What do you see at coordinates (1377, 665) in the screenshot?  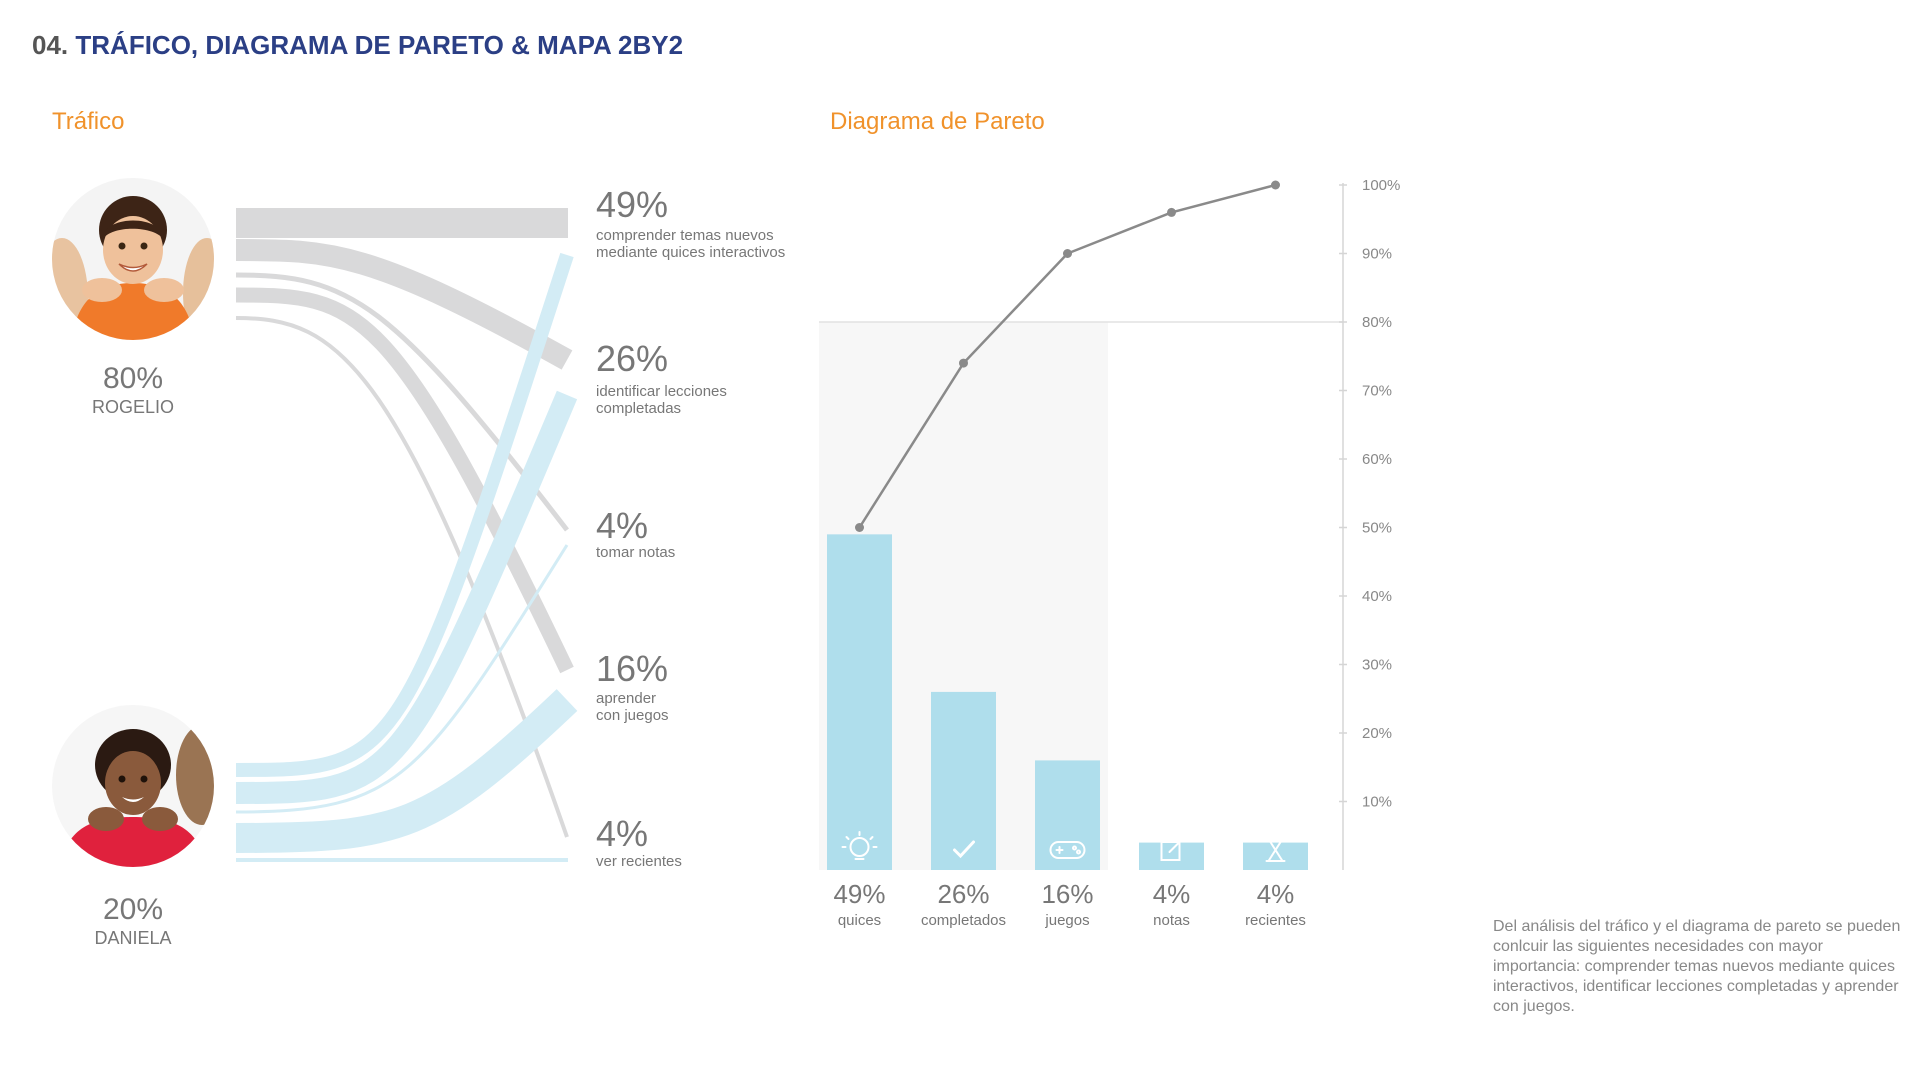 I see `y-tick-label: 30%` at bounding box center [1377, 665].